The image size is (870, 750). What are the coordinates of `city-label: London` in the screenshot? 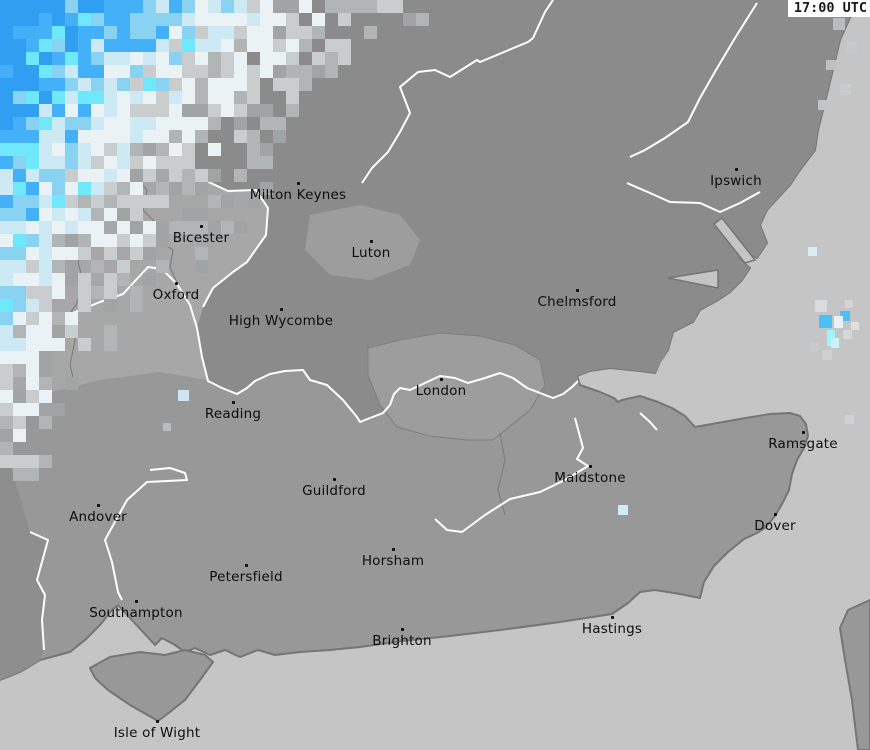 It's located at (441, 391).